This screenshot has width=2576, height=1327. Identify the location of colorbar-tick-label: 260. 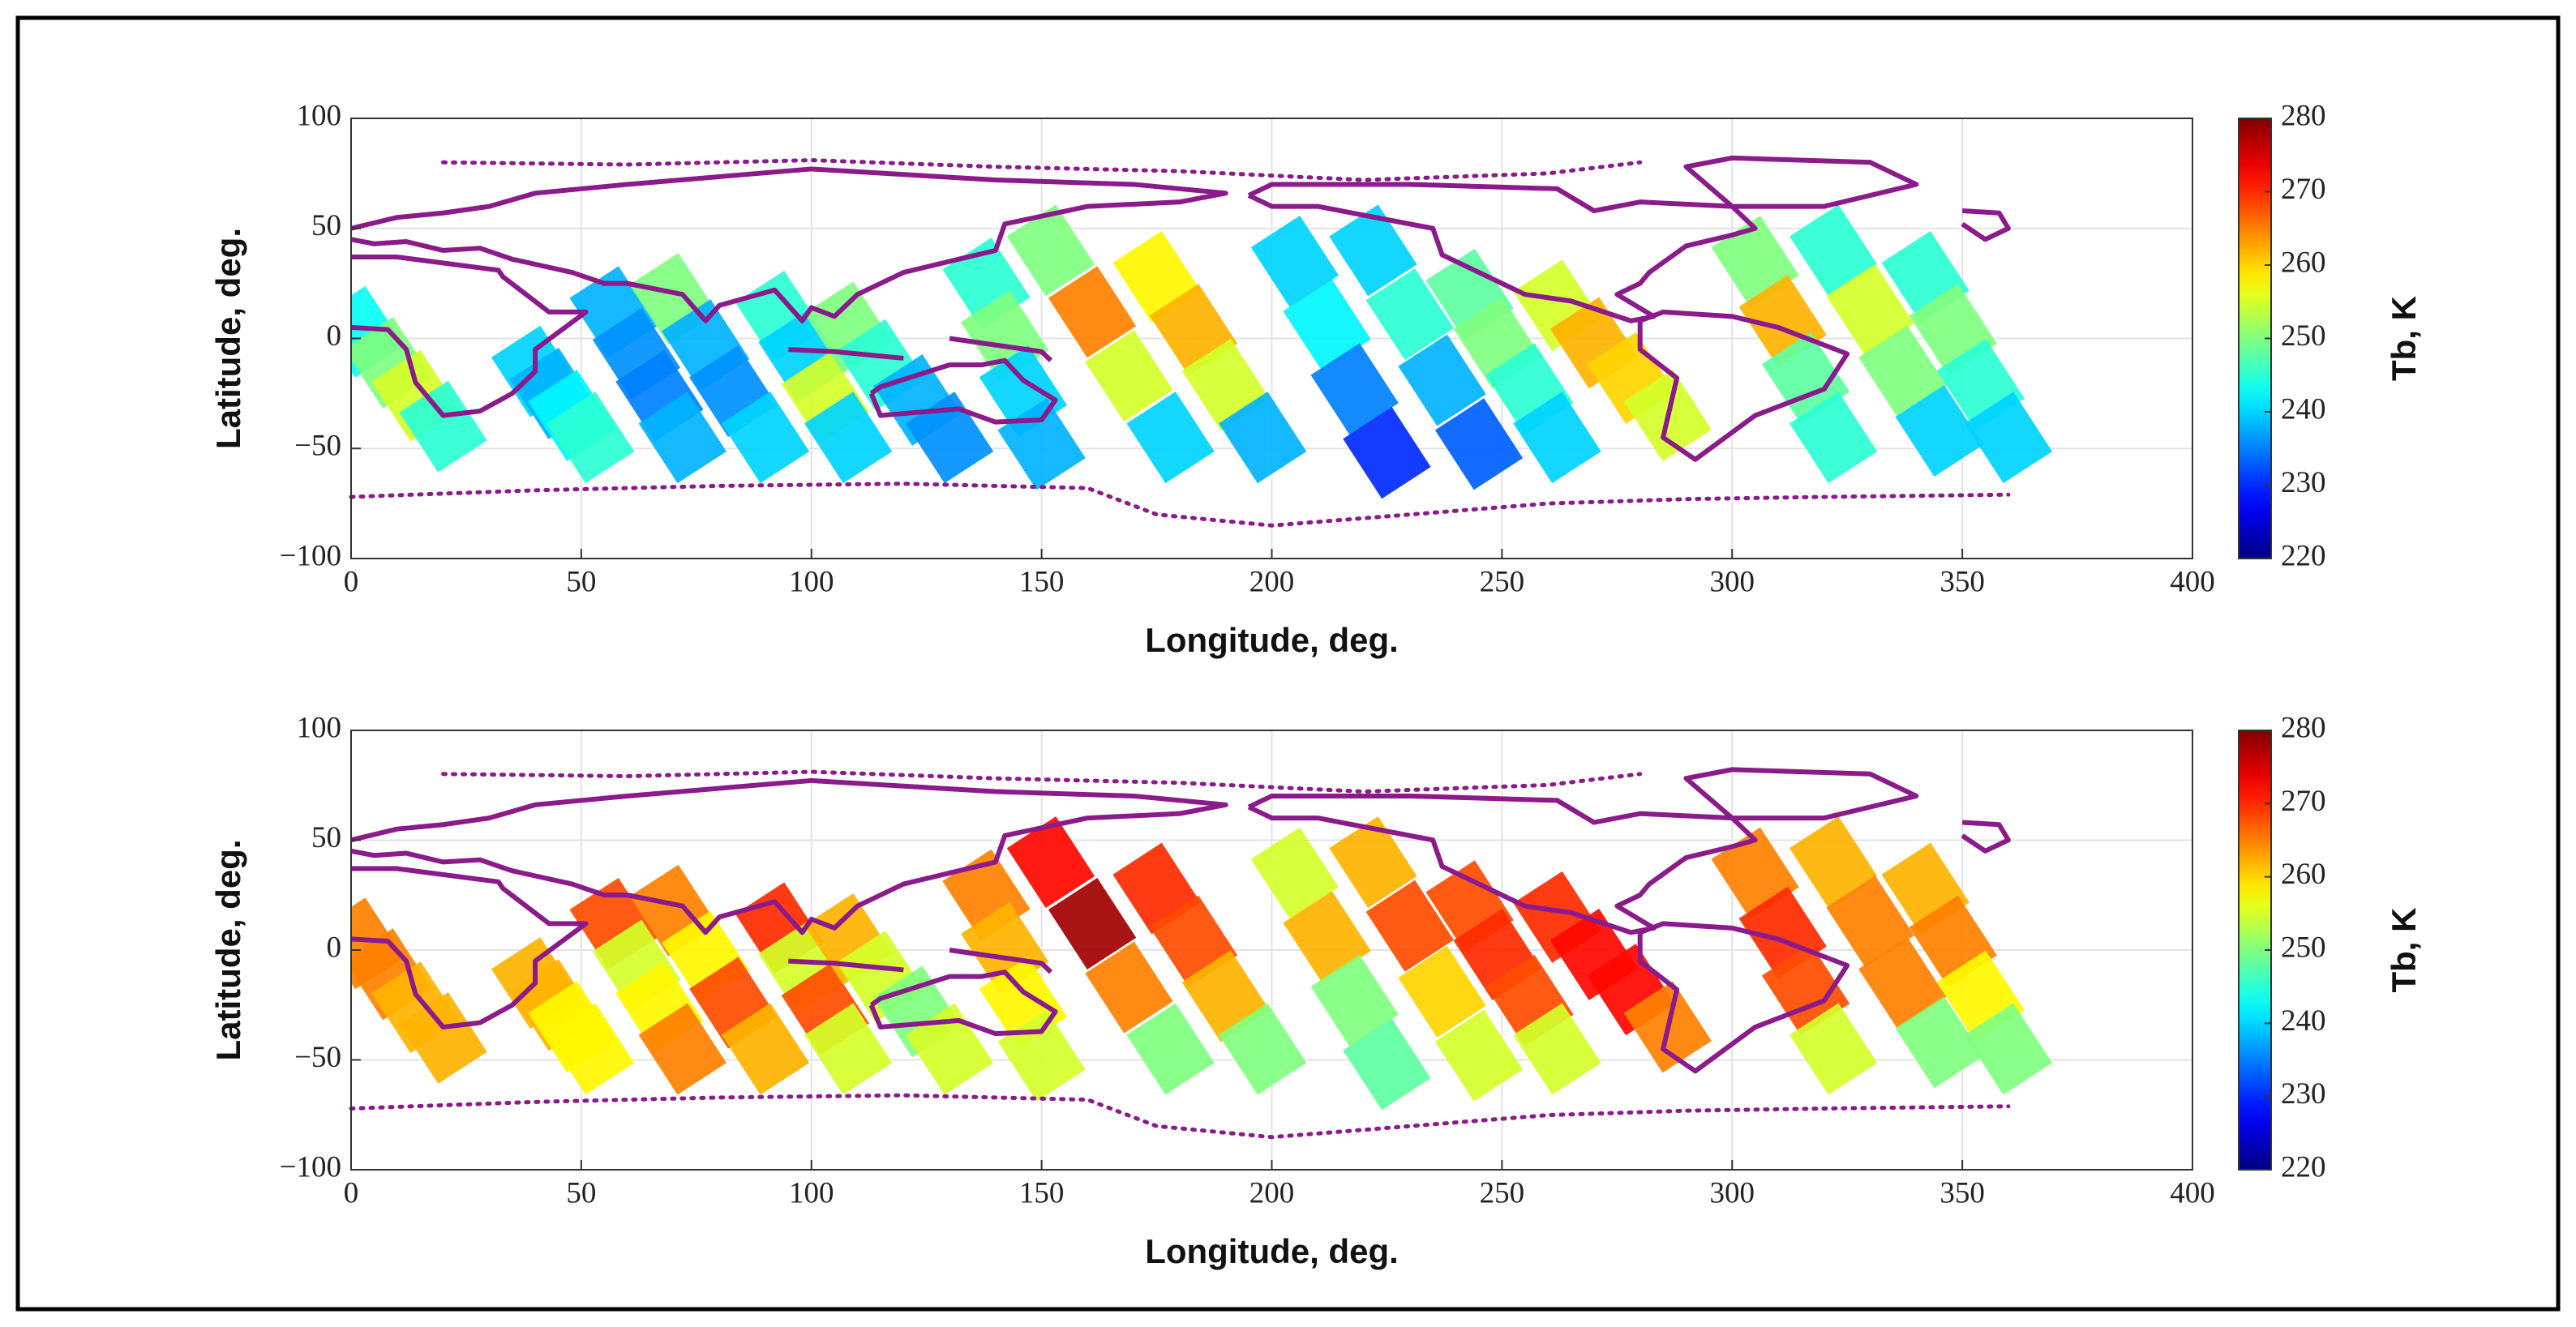
(2303, 874).